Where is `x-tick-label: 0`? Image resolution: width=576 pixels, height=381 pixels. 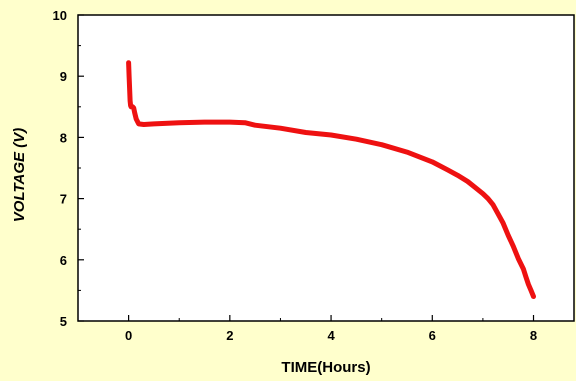 x-tick-label: 0 is located at coordinates (128, 335).